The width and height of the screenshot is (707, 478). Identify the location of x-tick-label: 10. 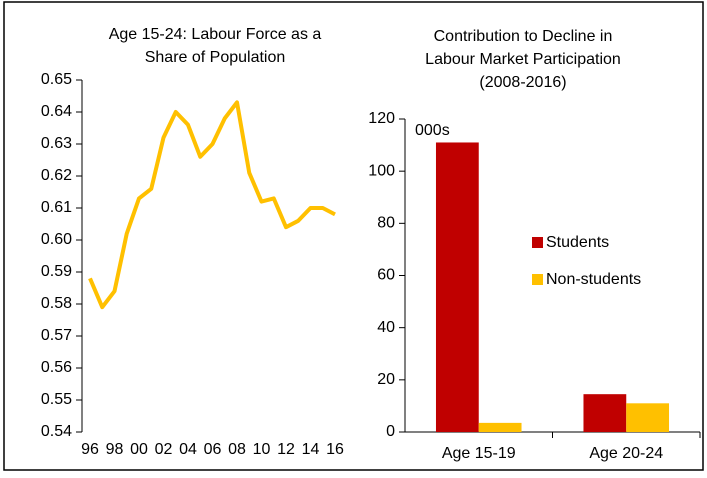
(262, 449).